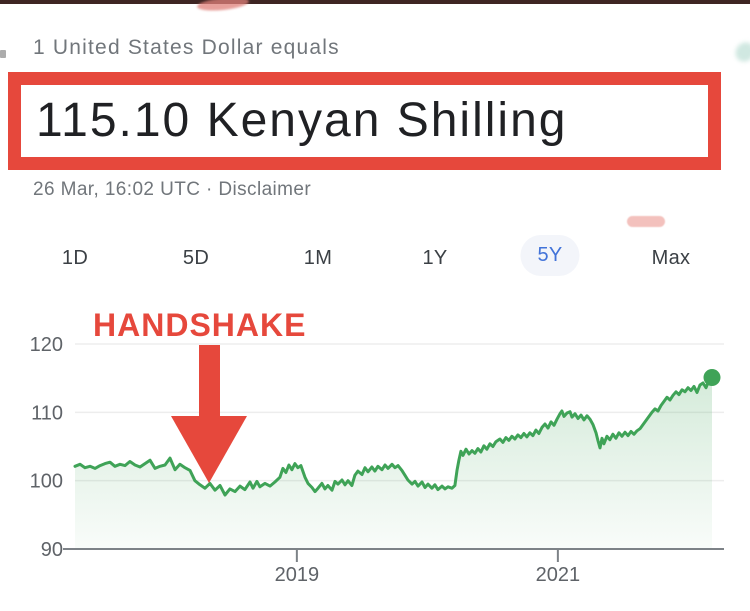 The width and height of the screenshot is (750, 611). What do you see at coordinates (435, 258) in the screenshot?
I see `tab-1y: 1Y` at bounding box center [435, 258].